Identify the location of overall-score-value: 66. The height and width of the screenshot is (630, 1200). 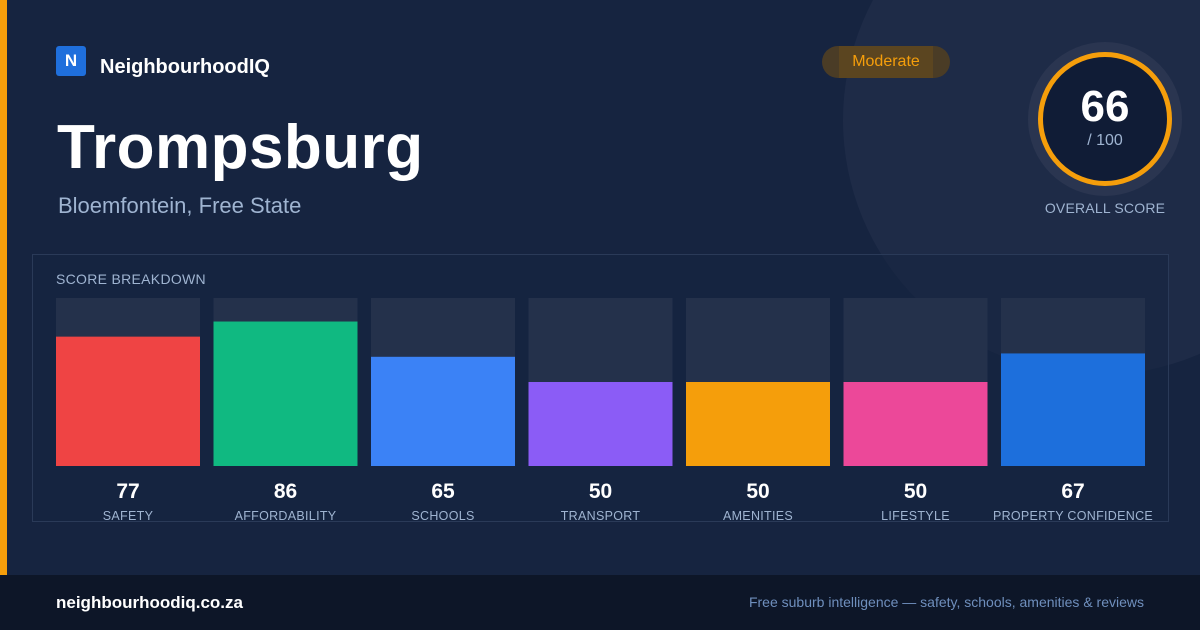
(1105, 106).